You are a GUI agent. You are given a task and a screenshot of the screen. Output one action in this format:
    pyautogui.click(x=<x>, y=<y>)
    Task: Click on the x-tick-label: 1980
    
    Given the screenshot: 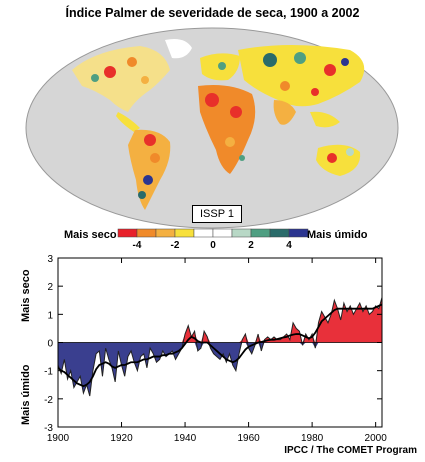 What is the action you would take?
    pyautogui.click(x=312, y=438)
    